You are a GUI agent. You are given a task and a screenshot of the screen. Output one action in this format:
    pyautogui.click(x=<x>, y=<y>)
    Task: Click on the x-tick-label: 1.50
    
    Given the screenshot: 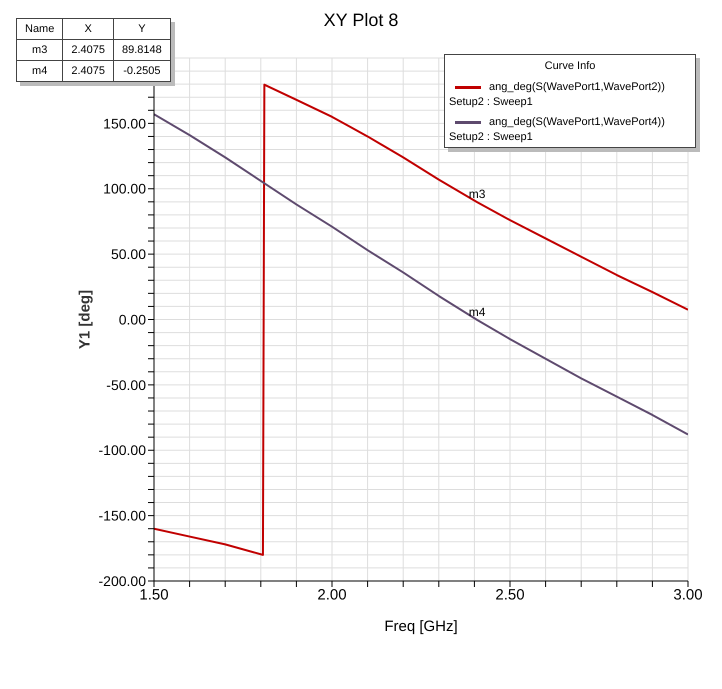 What is the action you would take?
    pyautogui.click(x=154, y=595)
    